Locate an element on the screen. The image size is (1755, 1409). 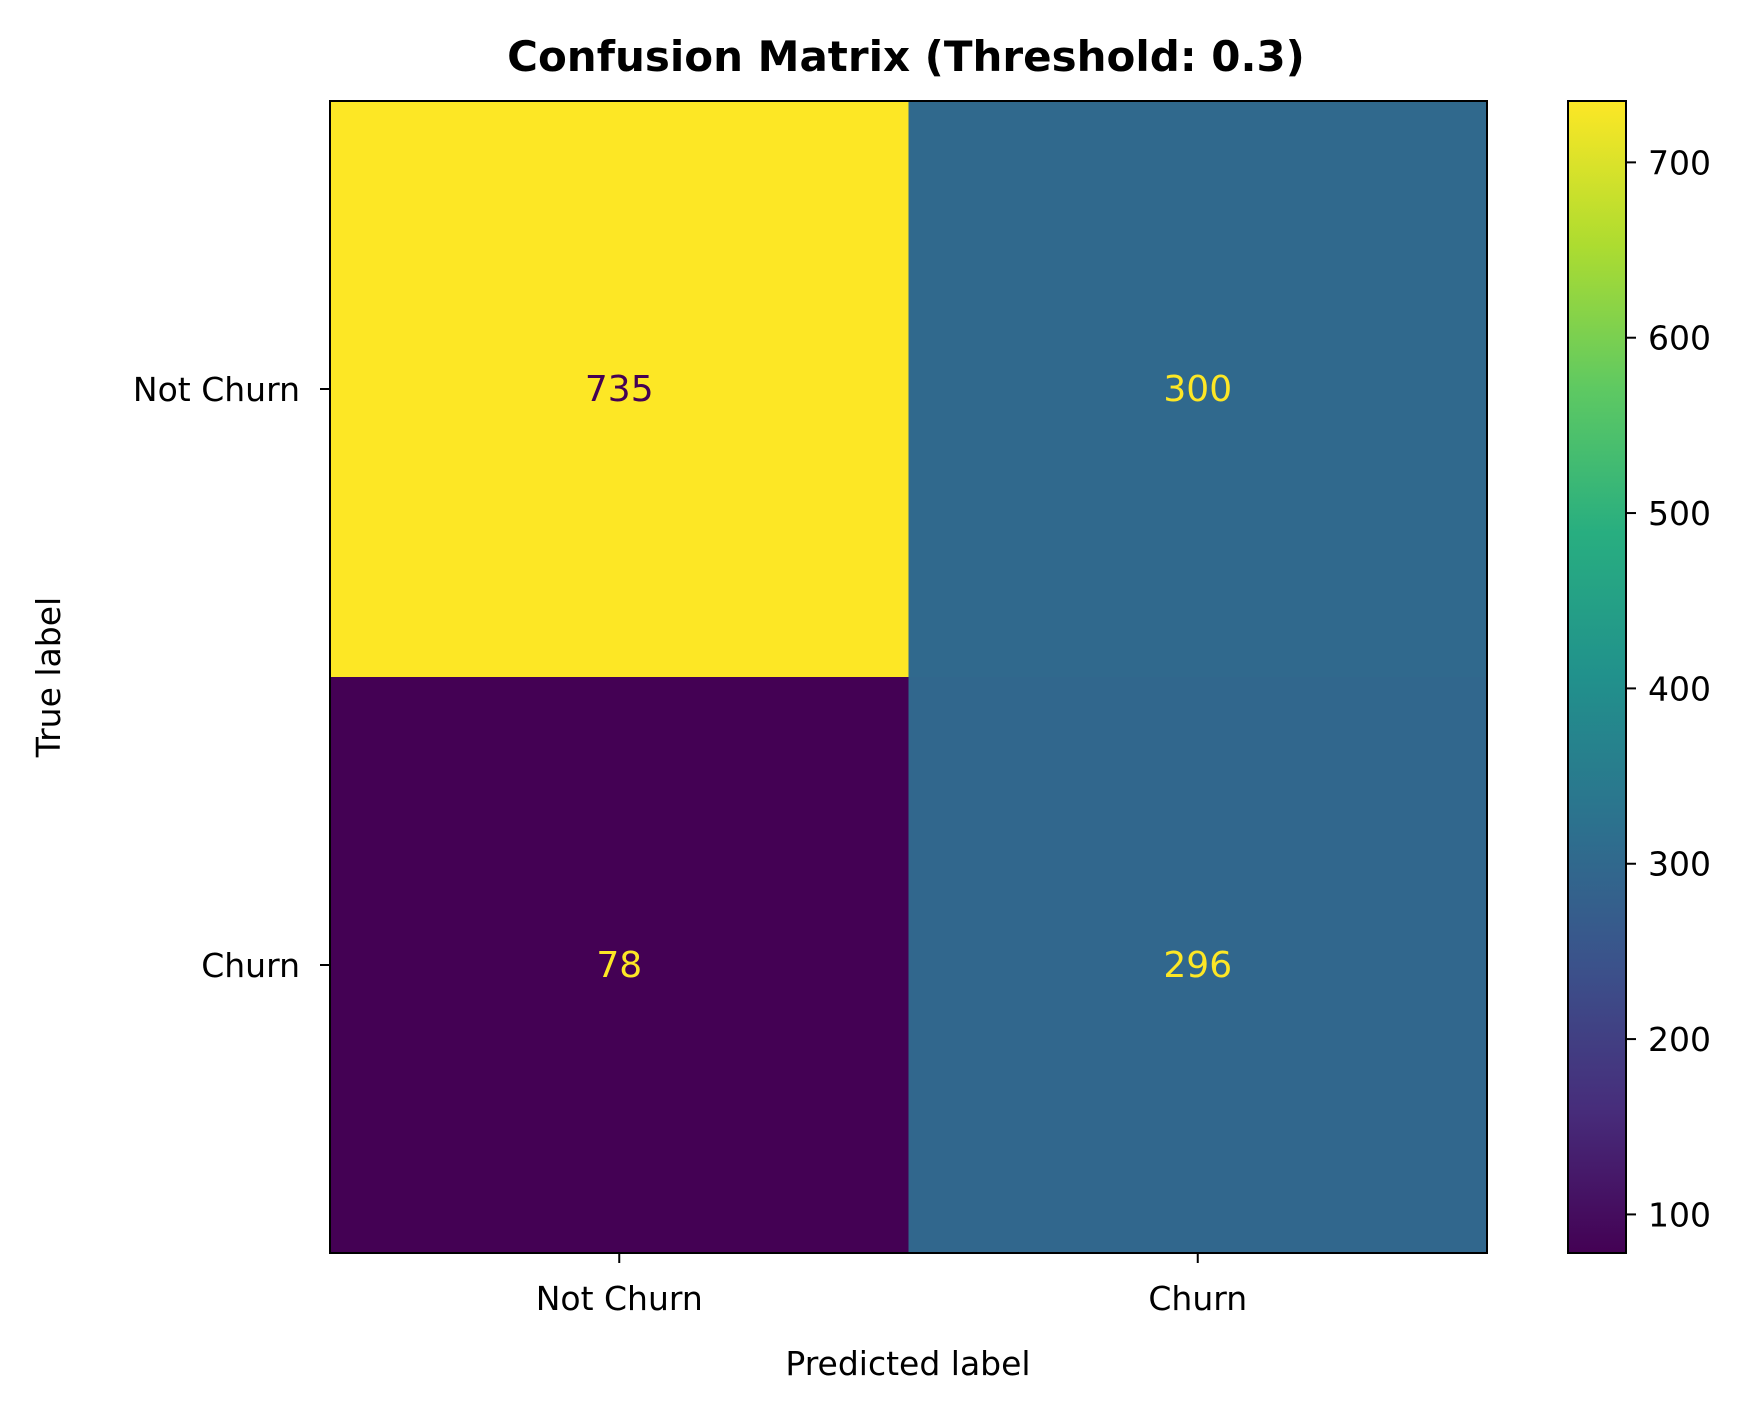
chart-title: Confusion Matrix (Threshold: 0.3) is located at coordinates (906, 56).